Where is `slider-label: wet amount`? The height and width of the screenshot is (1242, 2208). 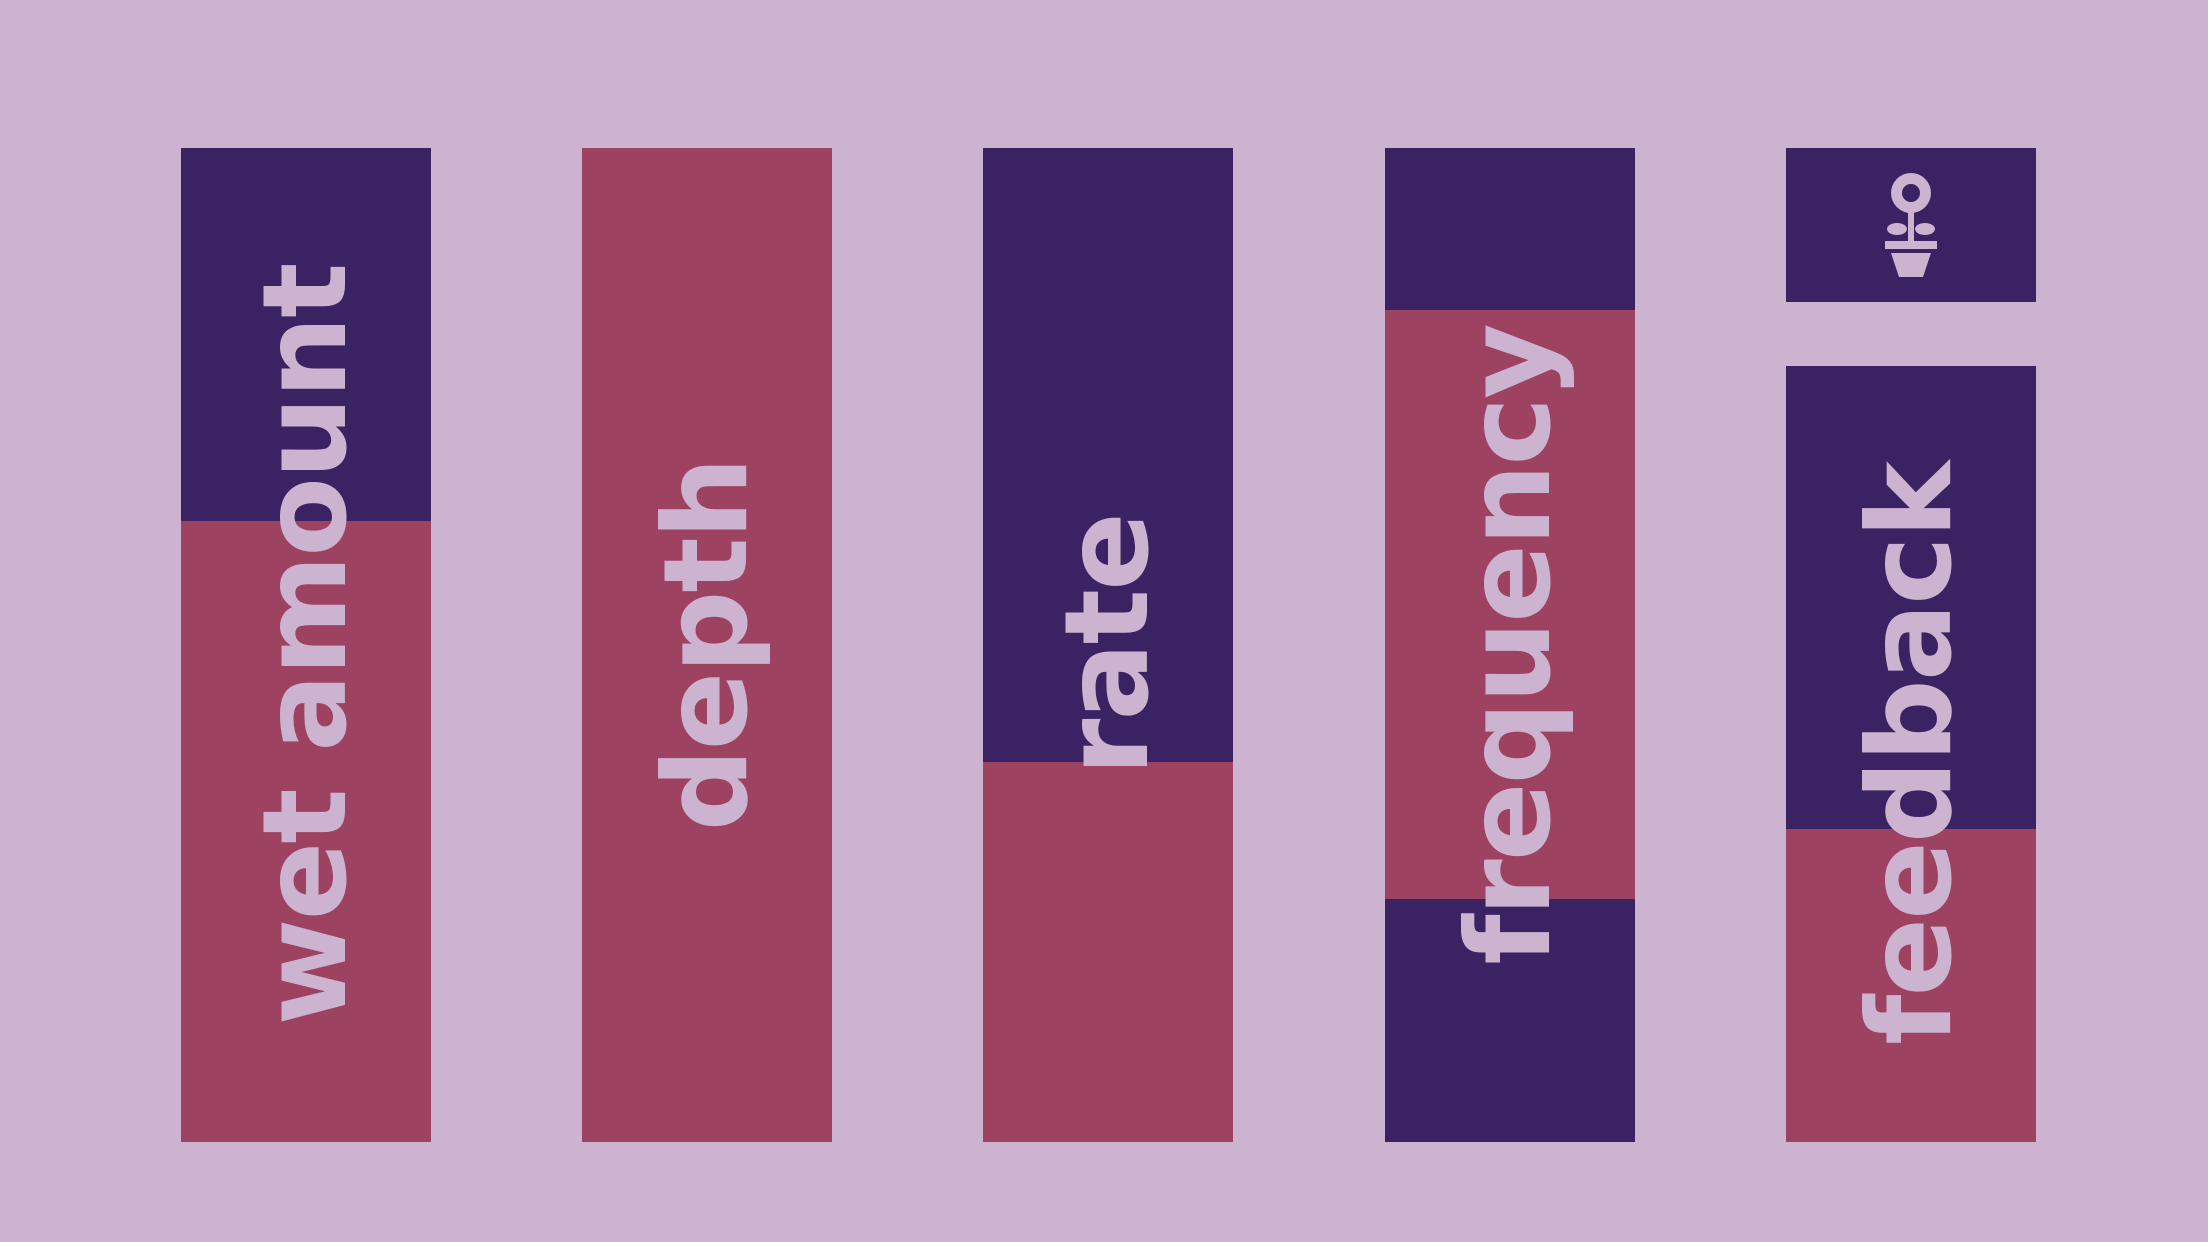
slider-label: wet amount is located at coordinates (305, 645).